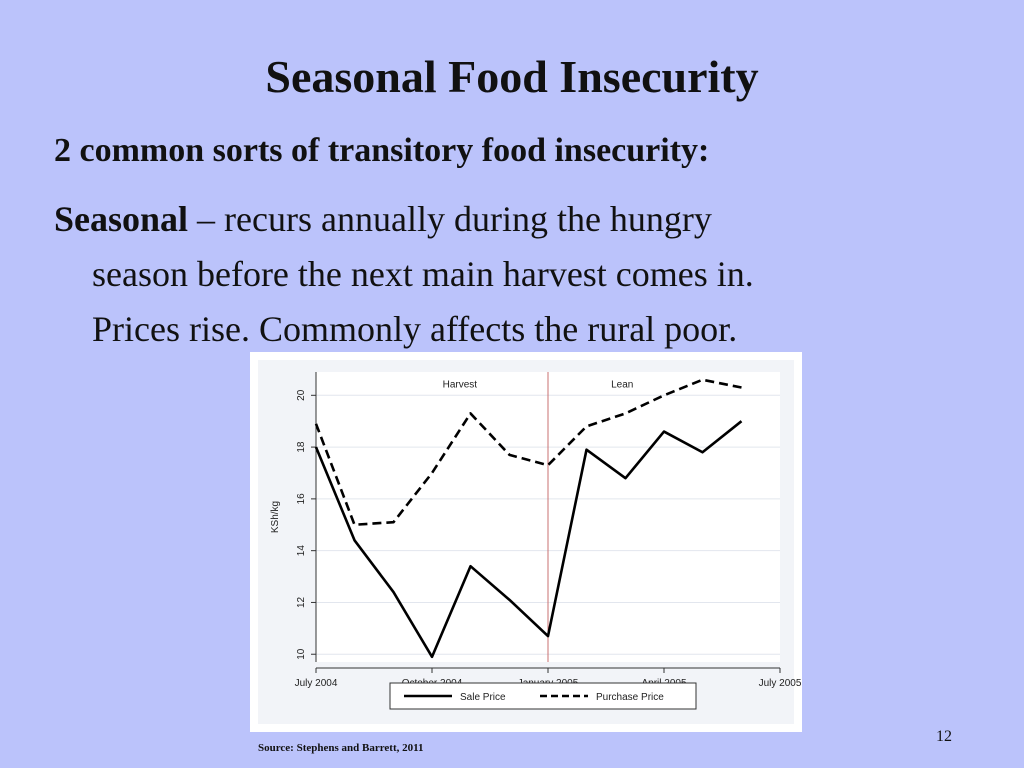 This screenshot has width=1024, height=768. What do you see at coordinates (512, 76) in the screenshot?
I see `slide-title: Seasonal Food Insecurity` at bounding box center [512, 76].